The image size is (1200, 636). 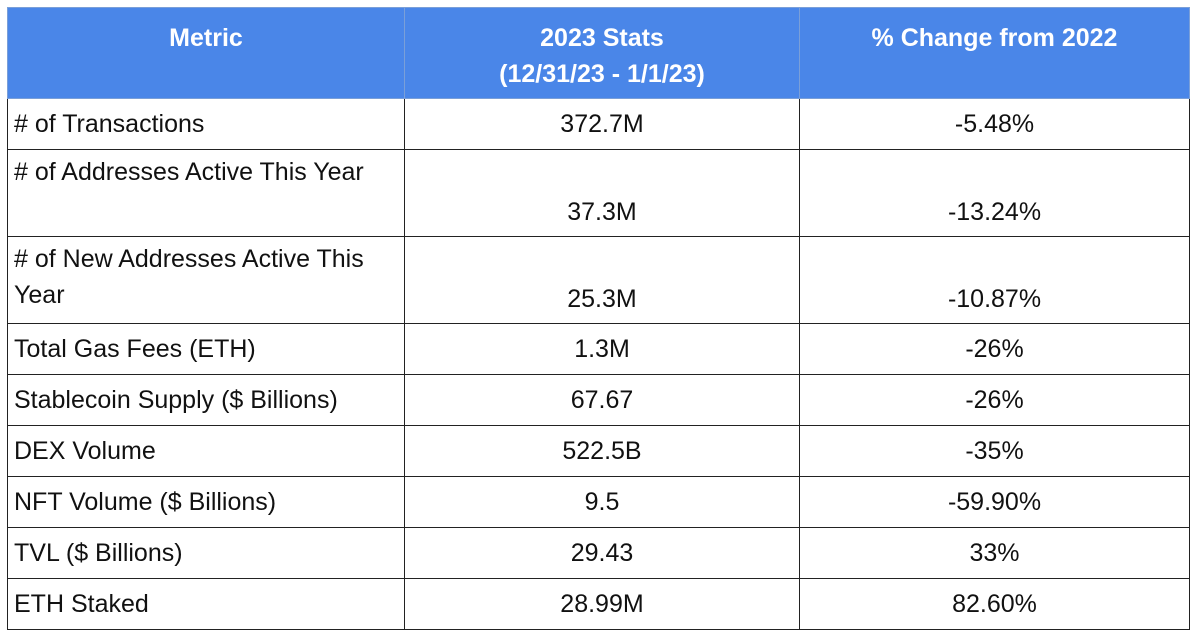 What do you see at coordinates (994, 193) in the screenshot?
I see `change-cell: -13.24%` at bounding box center [994, 193].